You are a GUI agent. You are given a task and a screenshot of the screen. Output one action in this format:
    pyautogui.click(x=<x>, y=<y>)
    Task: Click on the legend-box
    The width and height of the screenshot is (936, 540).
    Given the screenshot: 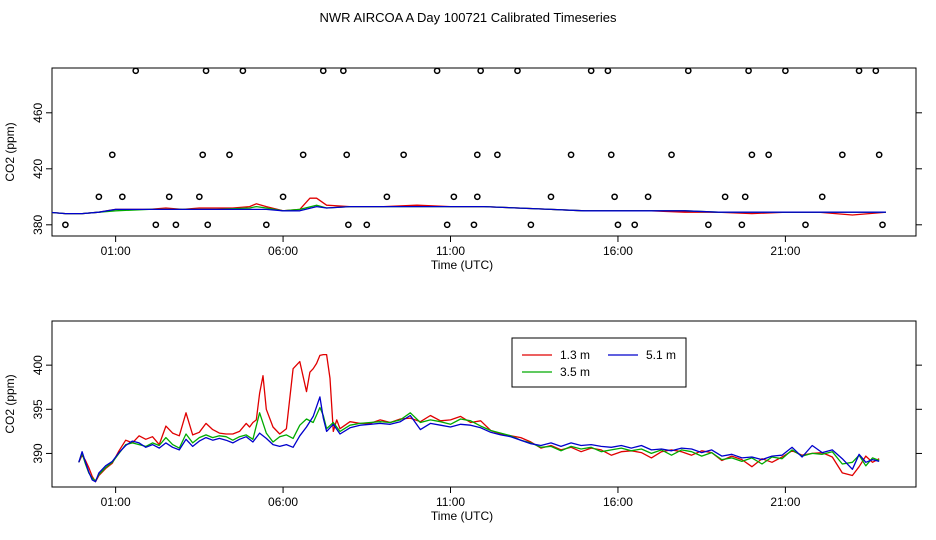 What is the action you would take?
    pyautogui.click(x=599, y=362)
    